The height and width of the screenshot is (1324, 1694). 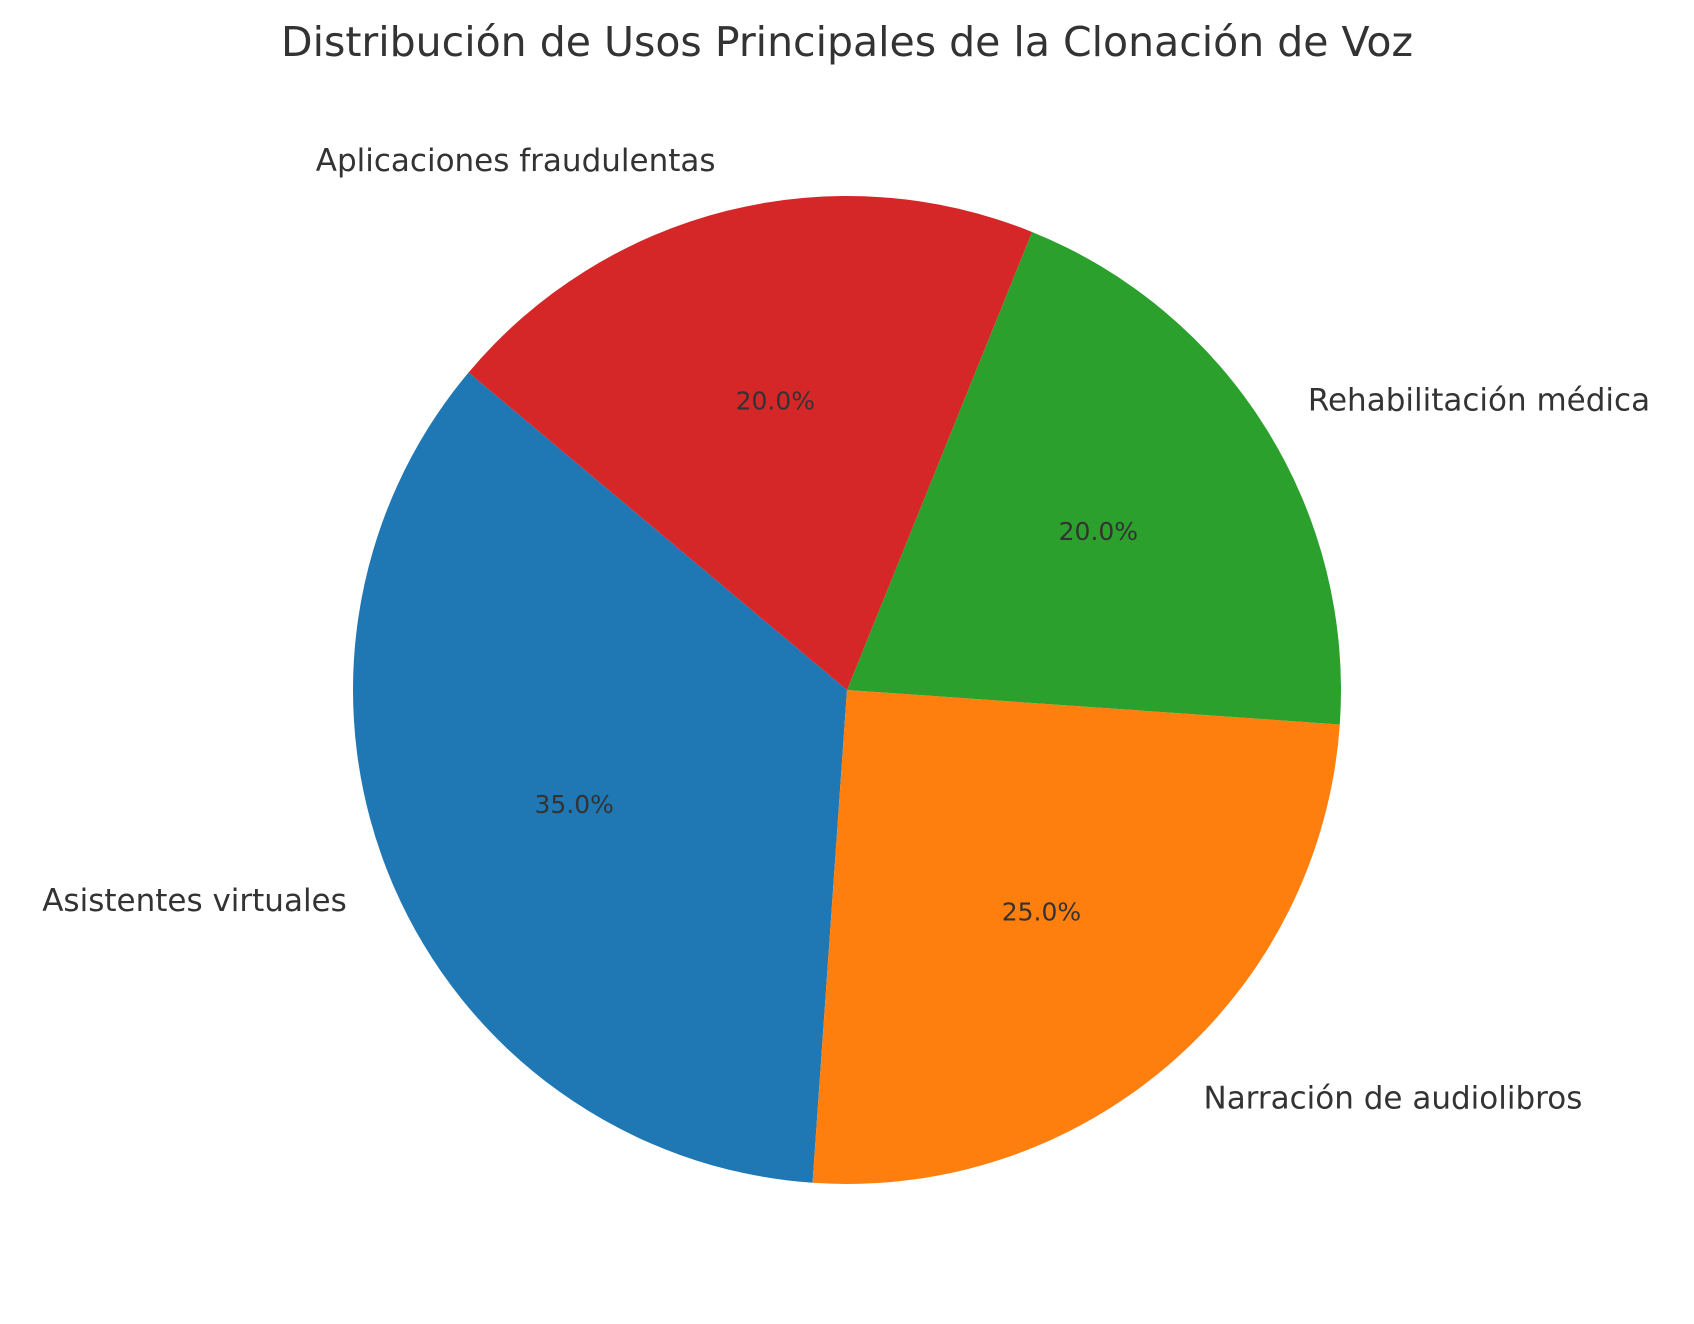 I want to click on slice-label-aplicaciones-fraudulentas: Aplicaciones fraudulentas, so click(x=516, y=161).